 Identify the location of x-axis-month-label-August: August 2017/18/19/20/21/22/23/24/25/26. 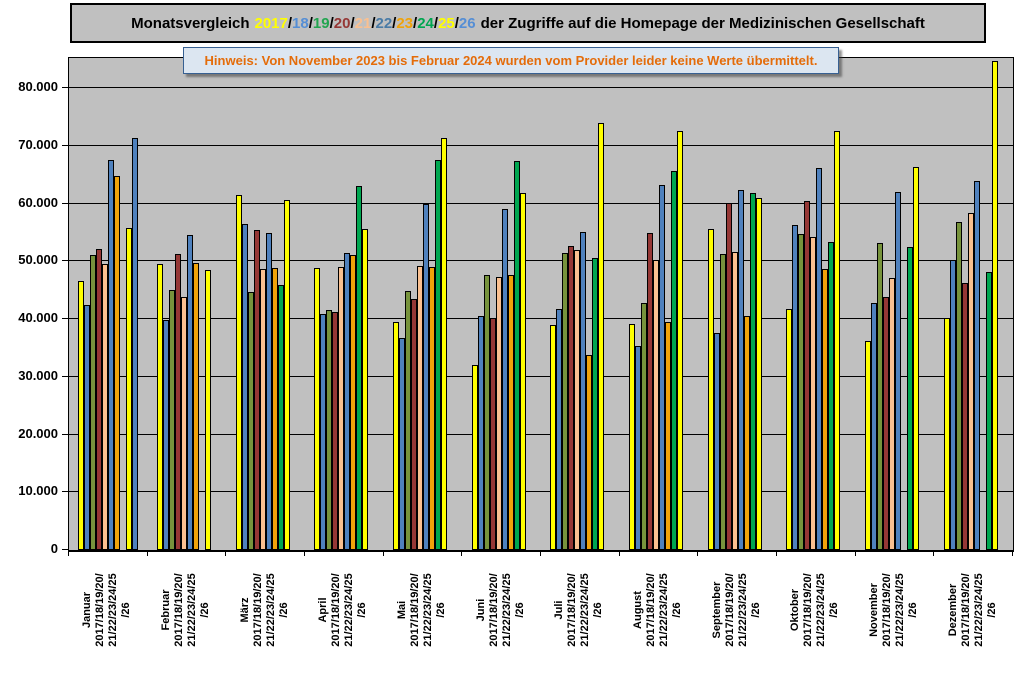
(658, 610).